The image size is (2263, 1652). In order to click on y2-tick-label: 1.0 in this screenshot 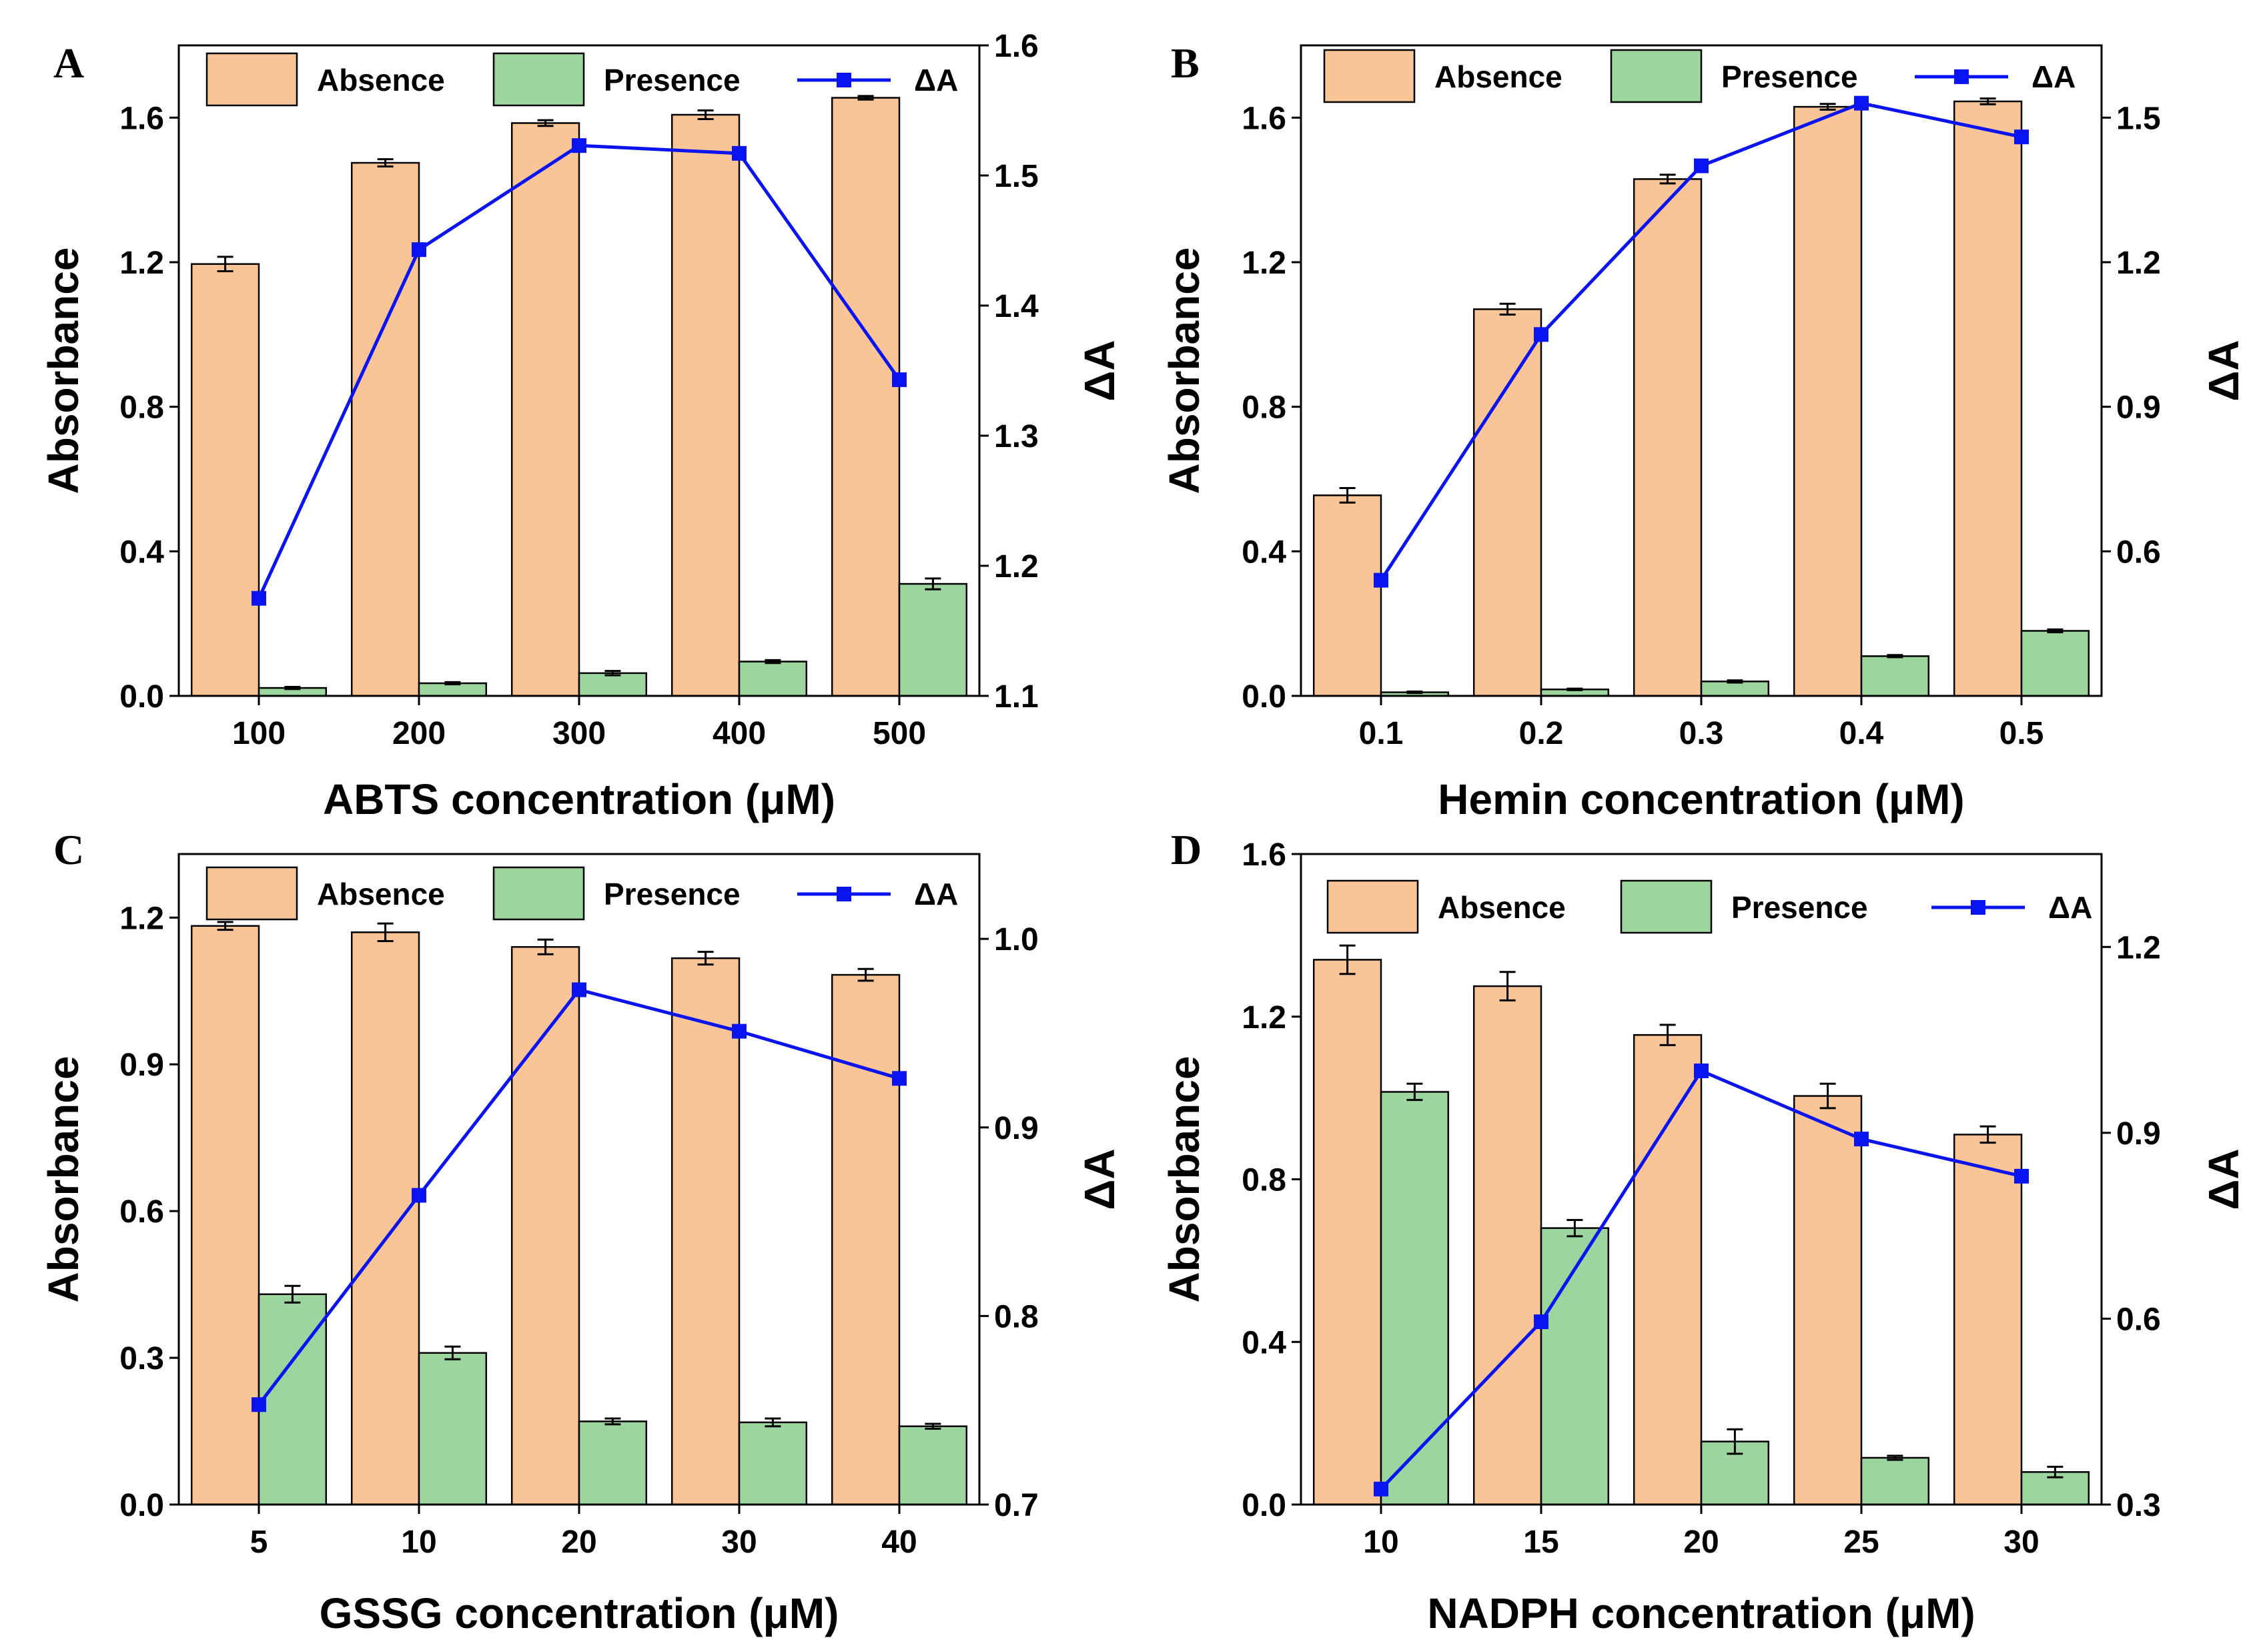, I will do `click(1016, 939)`.